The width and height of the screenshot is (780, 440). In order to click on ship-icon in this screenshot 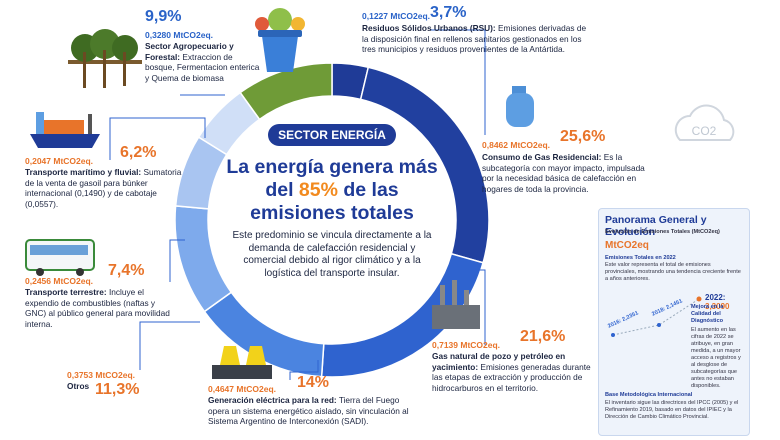, I will do `click(65, 130)`.